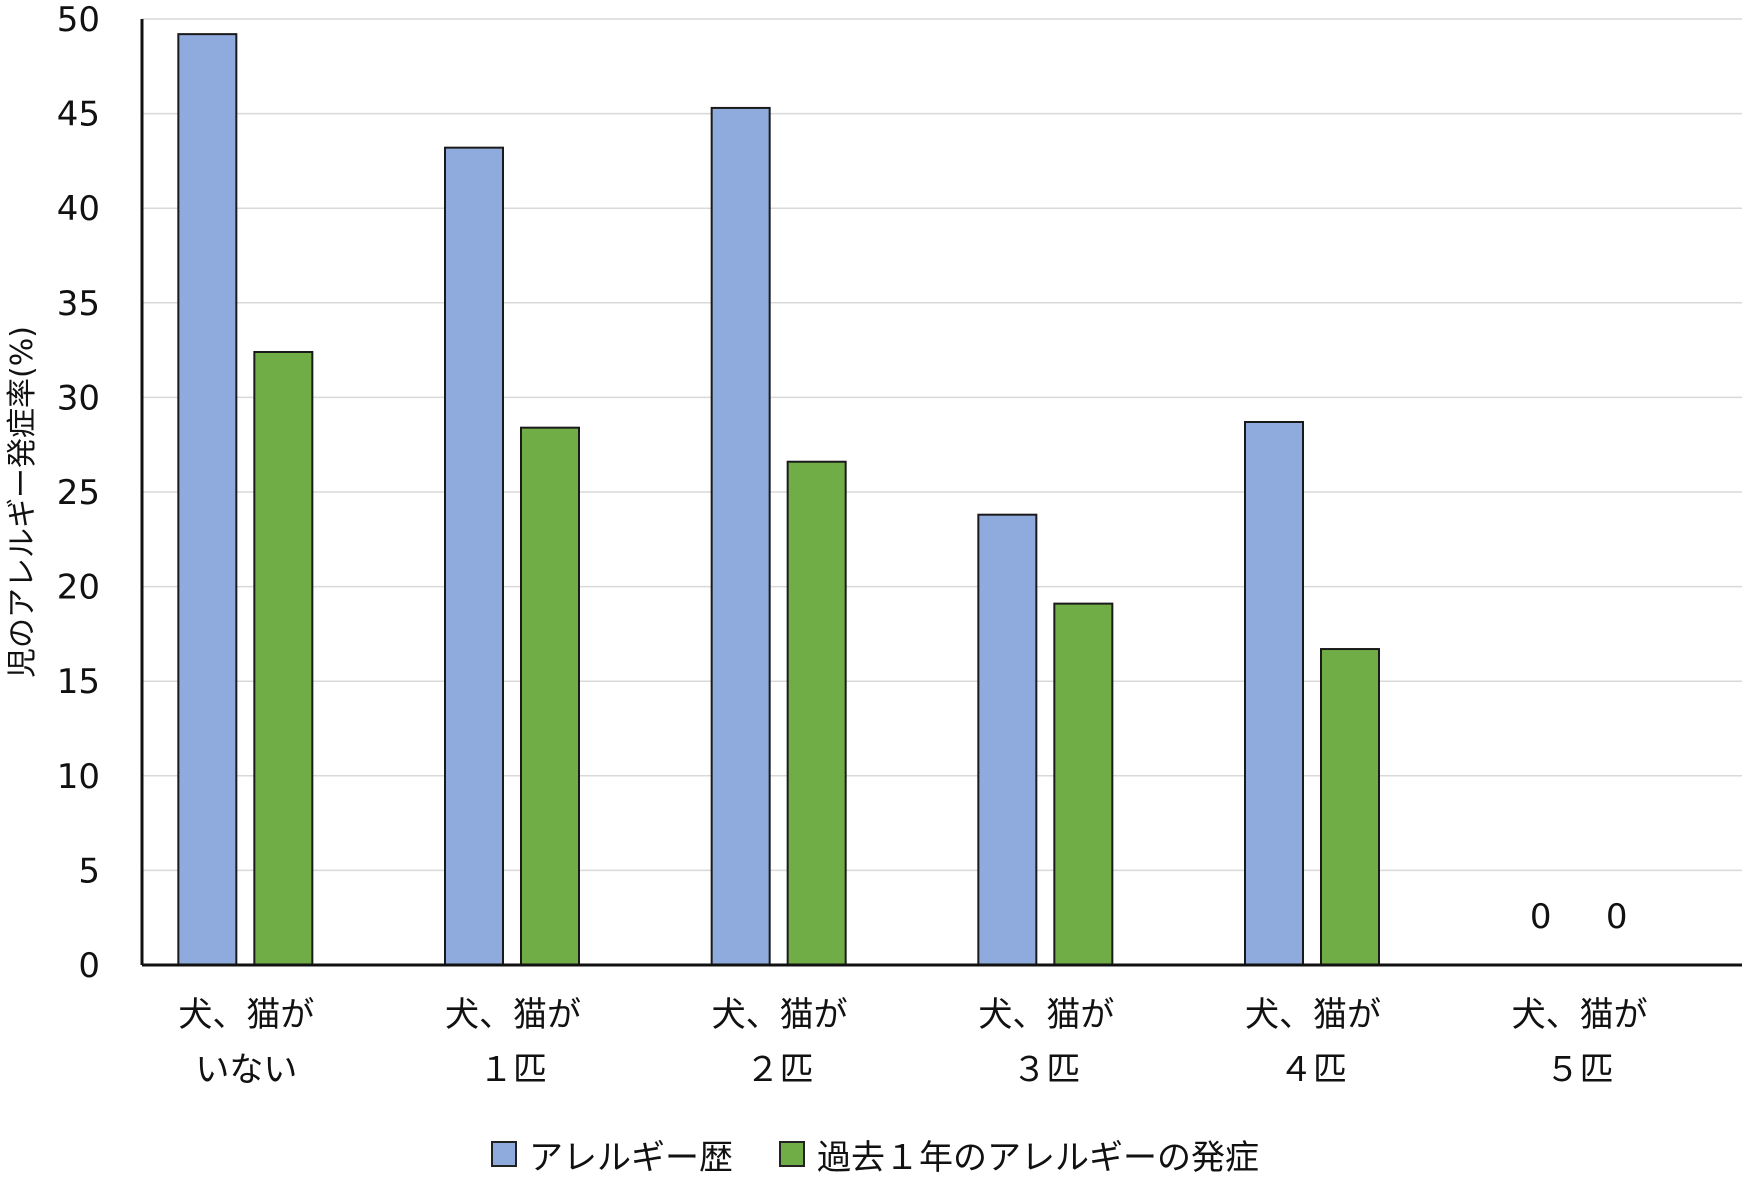  Describe the element at coordinates (89, 871) in the screenshot. I see `y-tick-label: 5` at that location.